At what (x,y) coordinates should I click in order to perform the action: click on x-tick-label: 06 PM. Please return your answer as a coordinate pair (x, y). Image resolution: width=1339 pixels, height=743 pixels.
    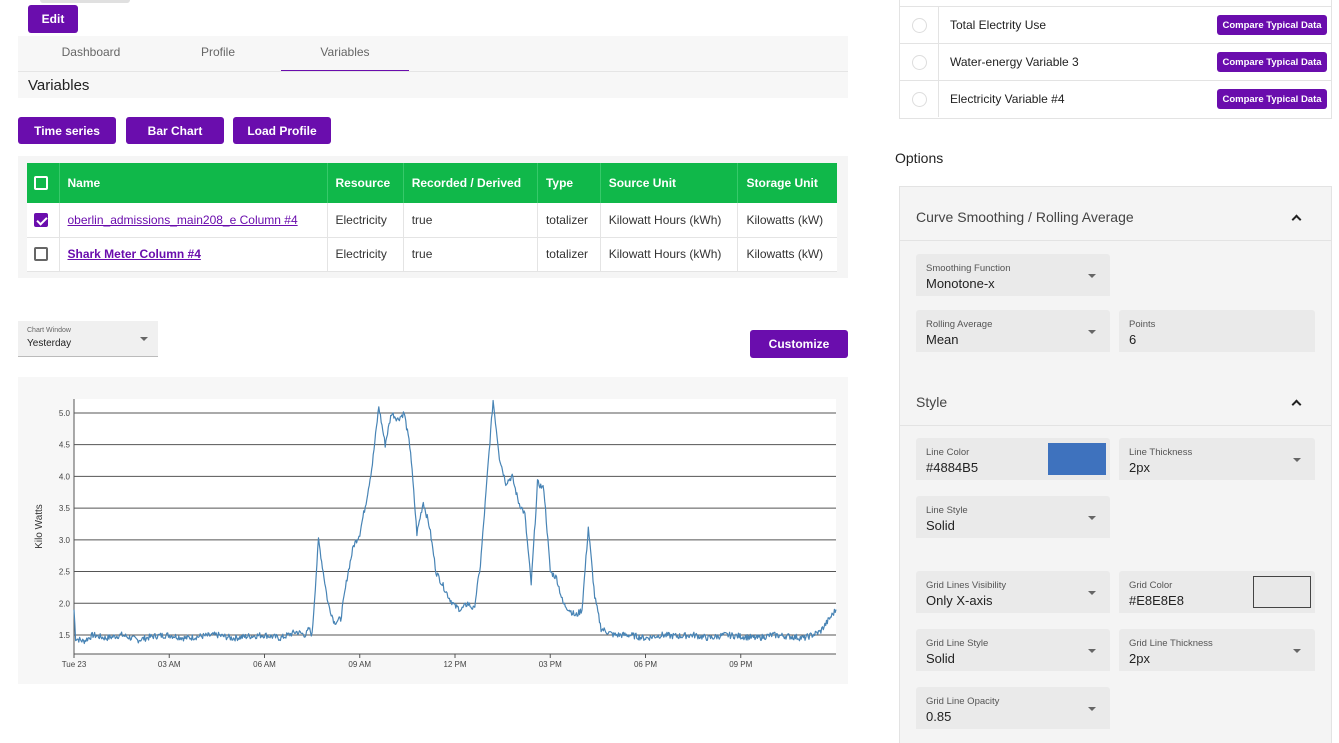
    Looking at the image, I should click on (645, 664).